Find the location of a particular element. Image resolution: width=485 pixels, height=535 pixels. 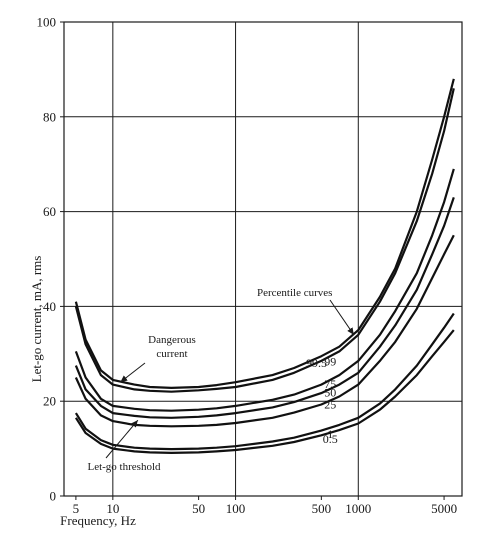

curve-label: 50 is located at coordinates (330, 393).